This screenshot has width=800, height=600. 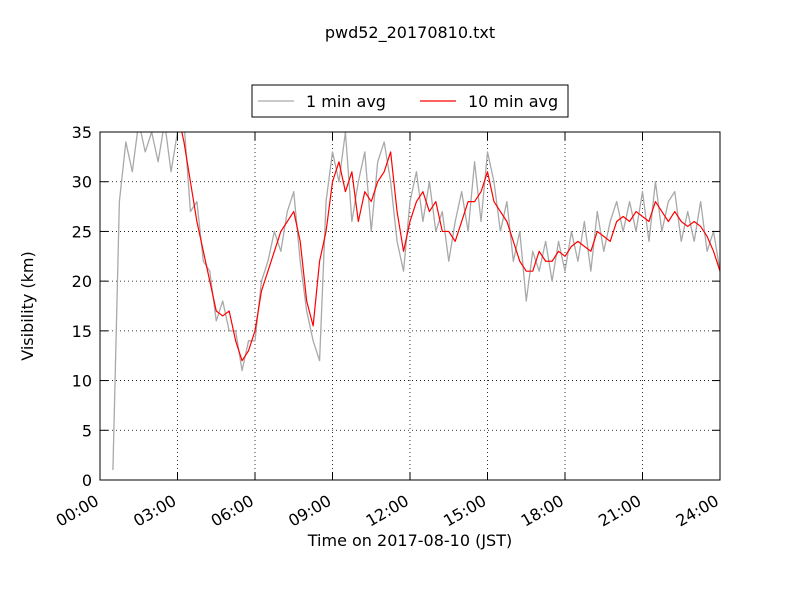 What do you see at coordinates (82, 281) in the screenshot?
I see `y-tick-label: 20` at bounding box center [82, 281].